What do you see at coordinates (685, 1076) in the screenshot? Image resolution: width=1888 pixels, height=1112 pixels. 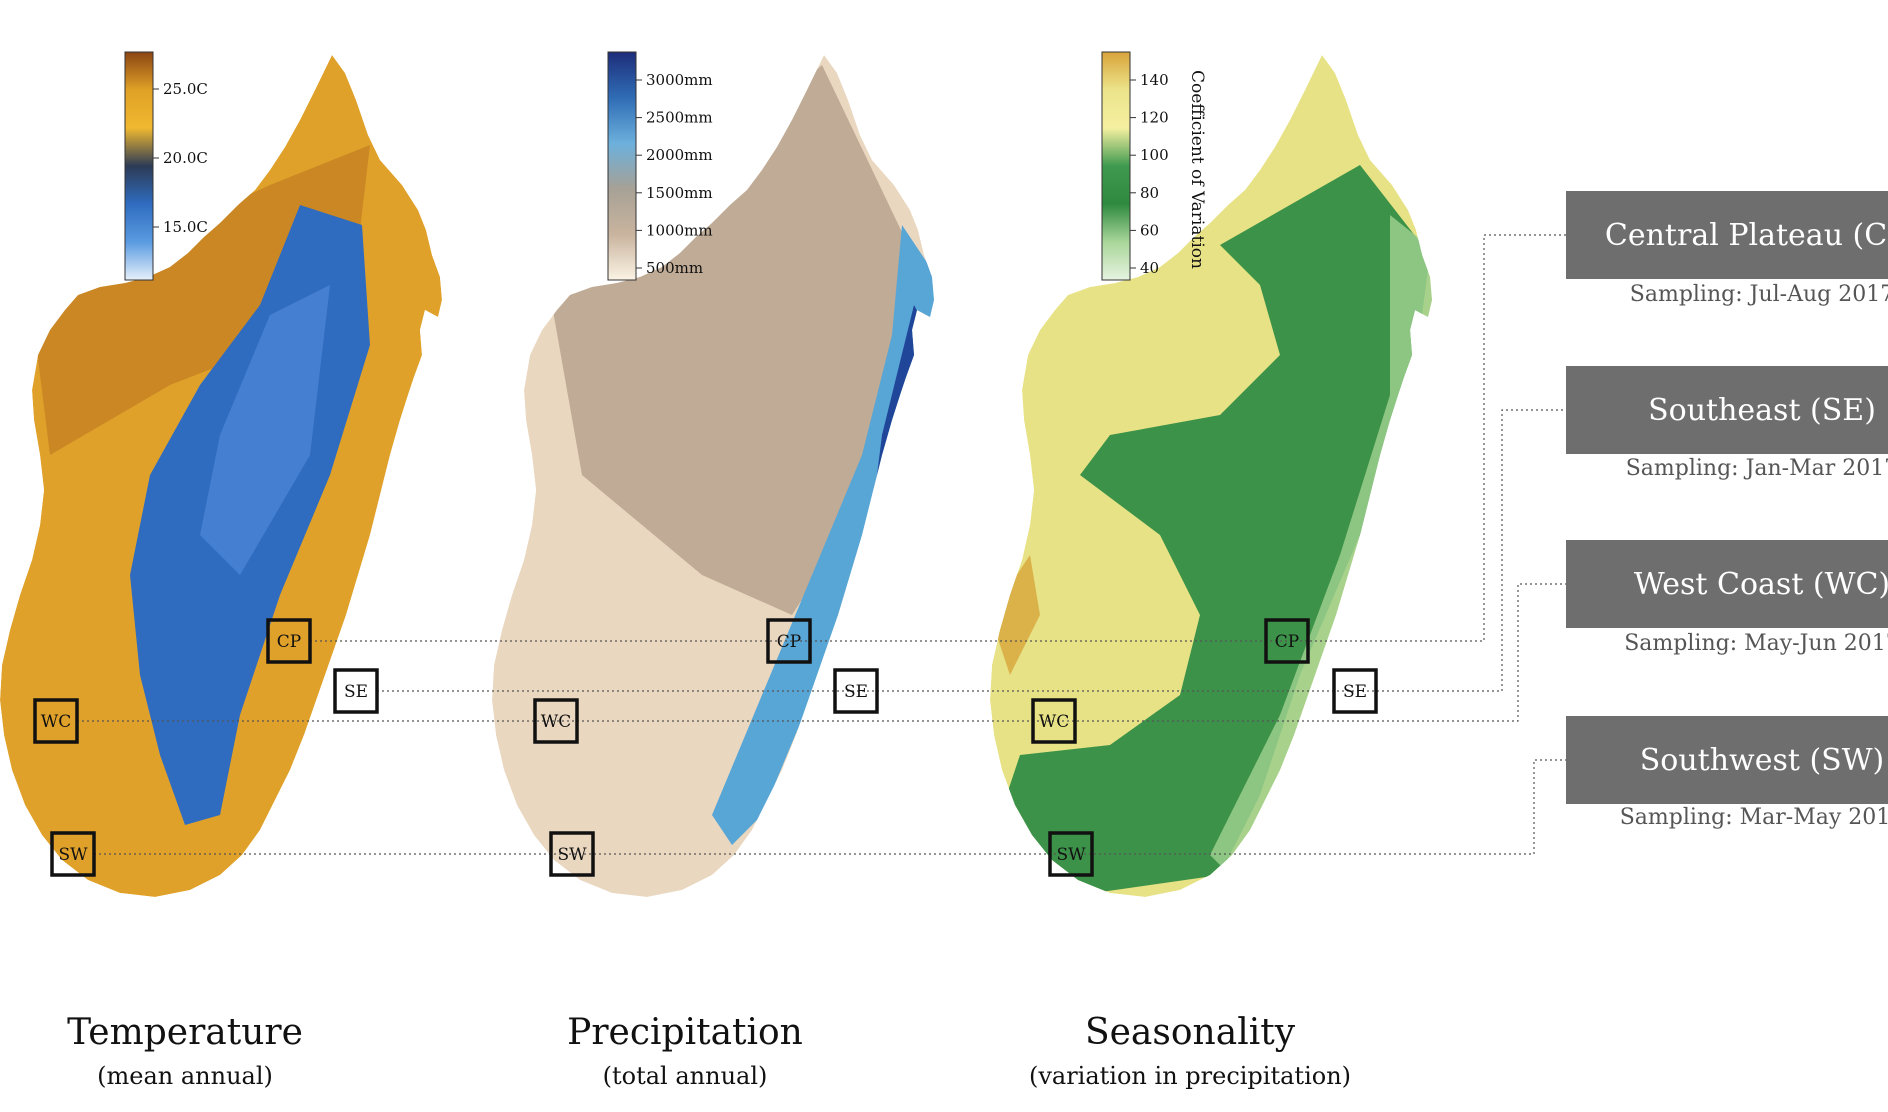 I see `precipitation-subtitle: (total annual)` at bounding box center [685, 1076].